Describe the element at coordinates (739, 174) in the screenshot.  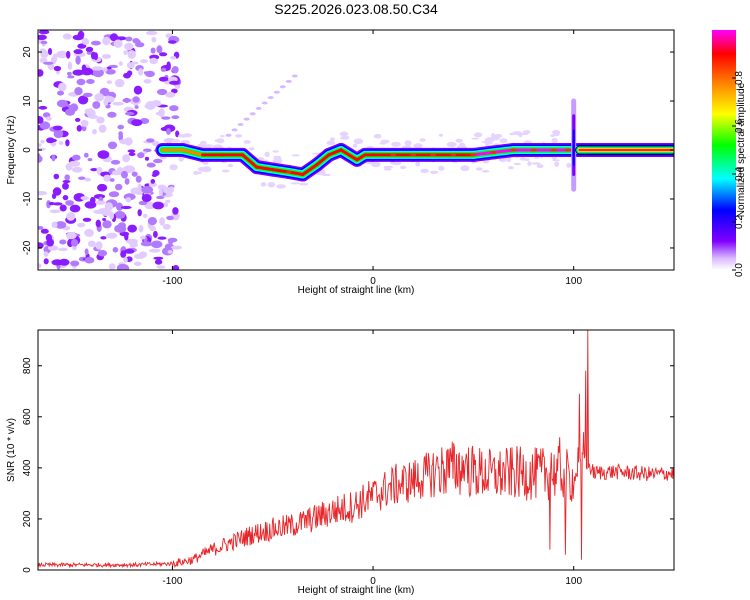
I see `colorbar-tick-label: 0.4` at that location.